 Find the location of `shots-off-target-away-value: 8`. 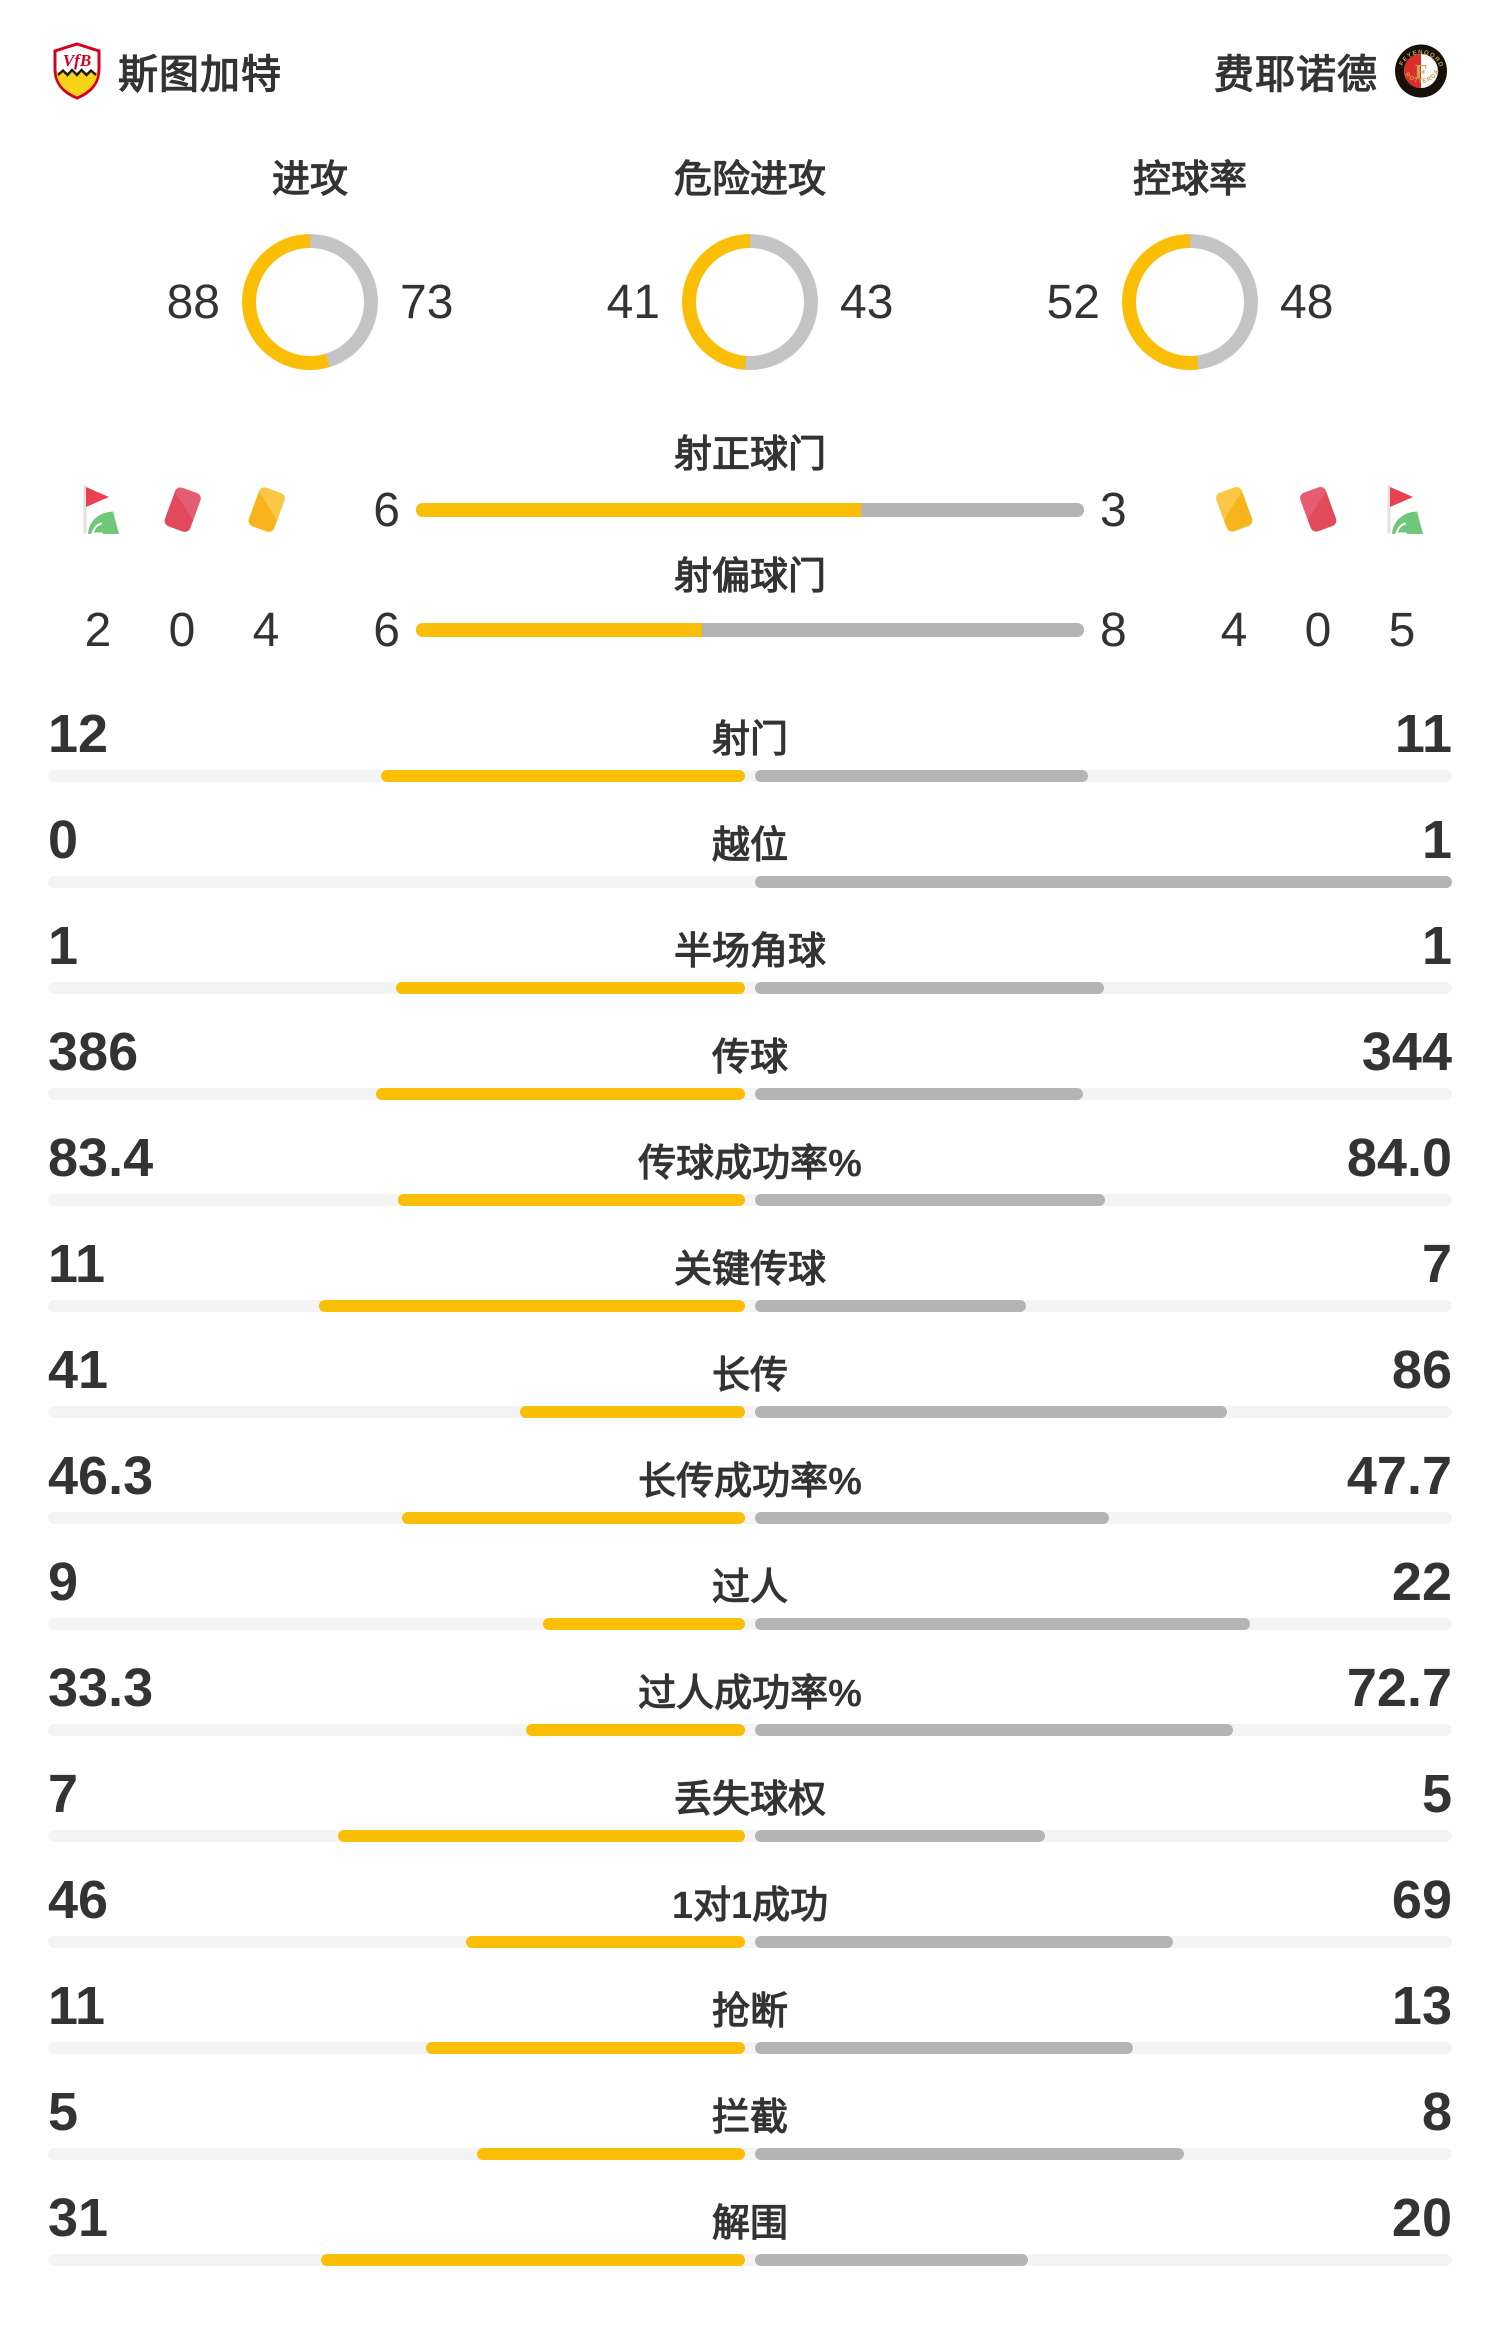

shots-off-target-away-value: 8 is located at coordinates (1113, 630).